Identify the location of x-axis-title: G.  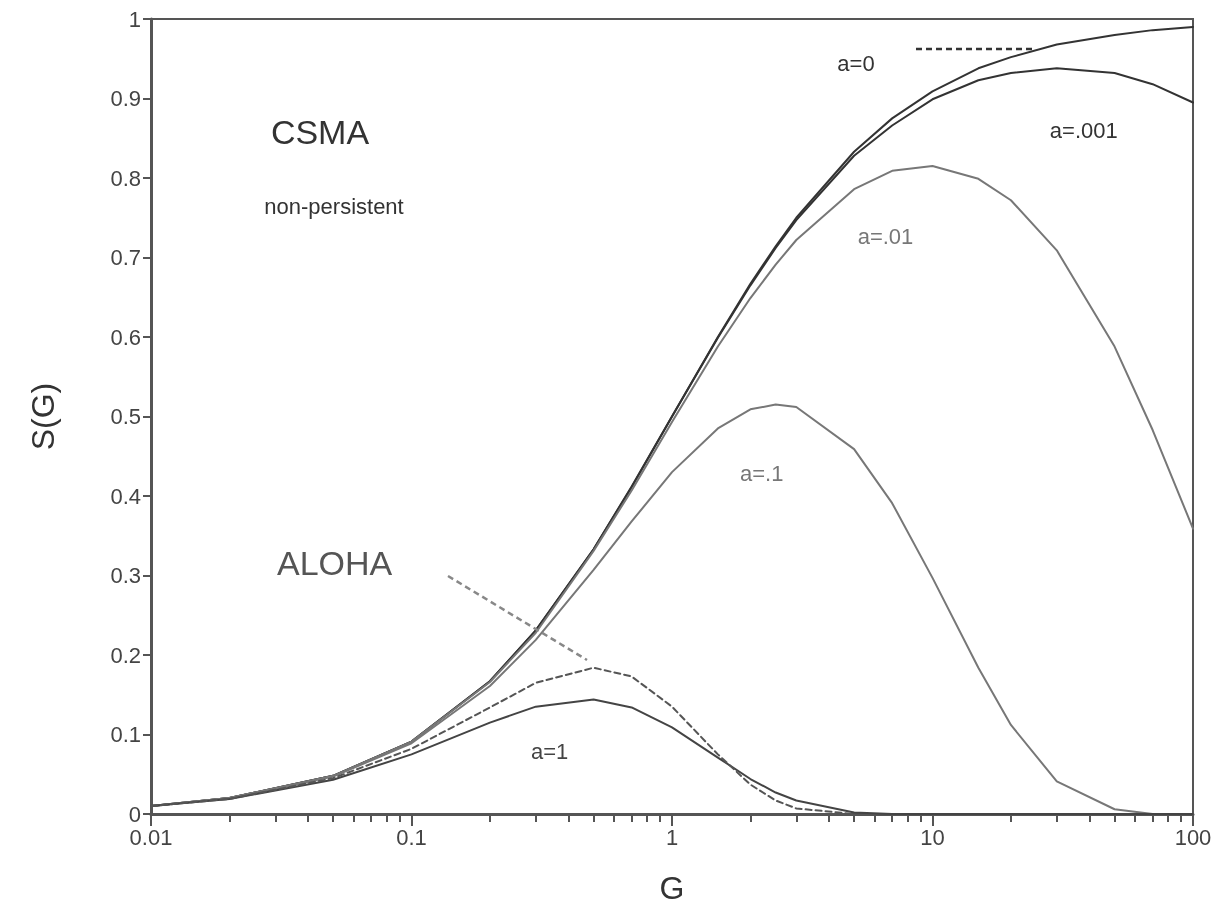
(672, 888).